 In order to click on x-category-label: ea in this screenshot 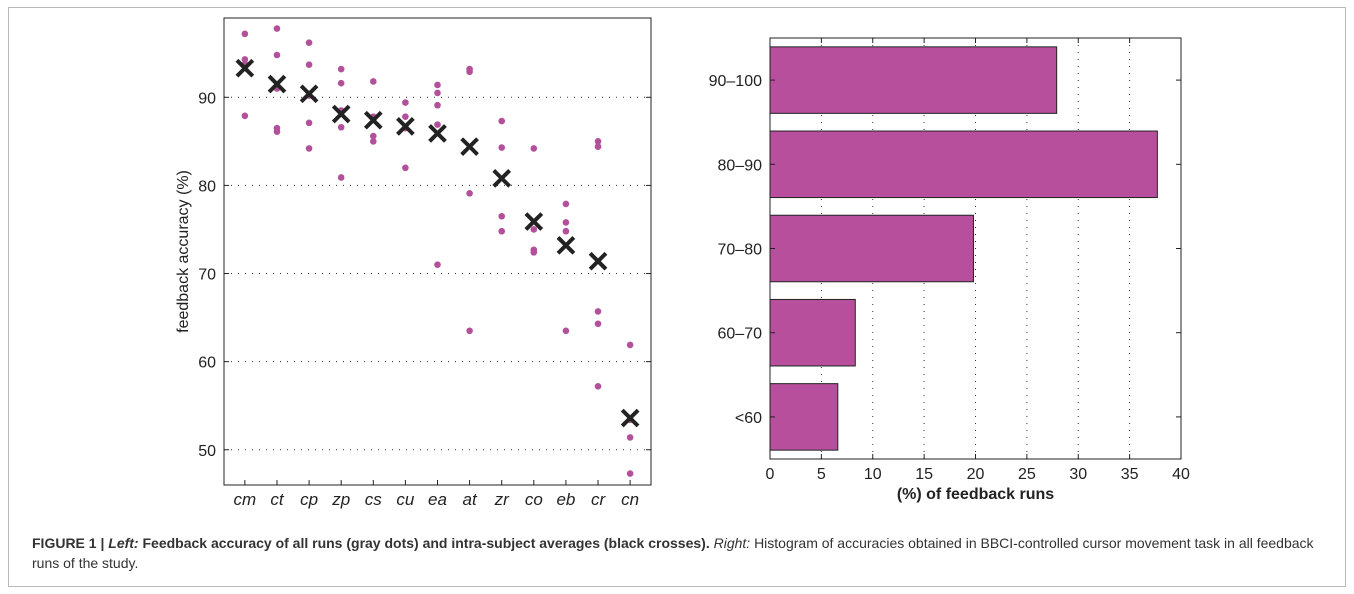, I will do `click(437, 499)`.